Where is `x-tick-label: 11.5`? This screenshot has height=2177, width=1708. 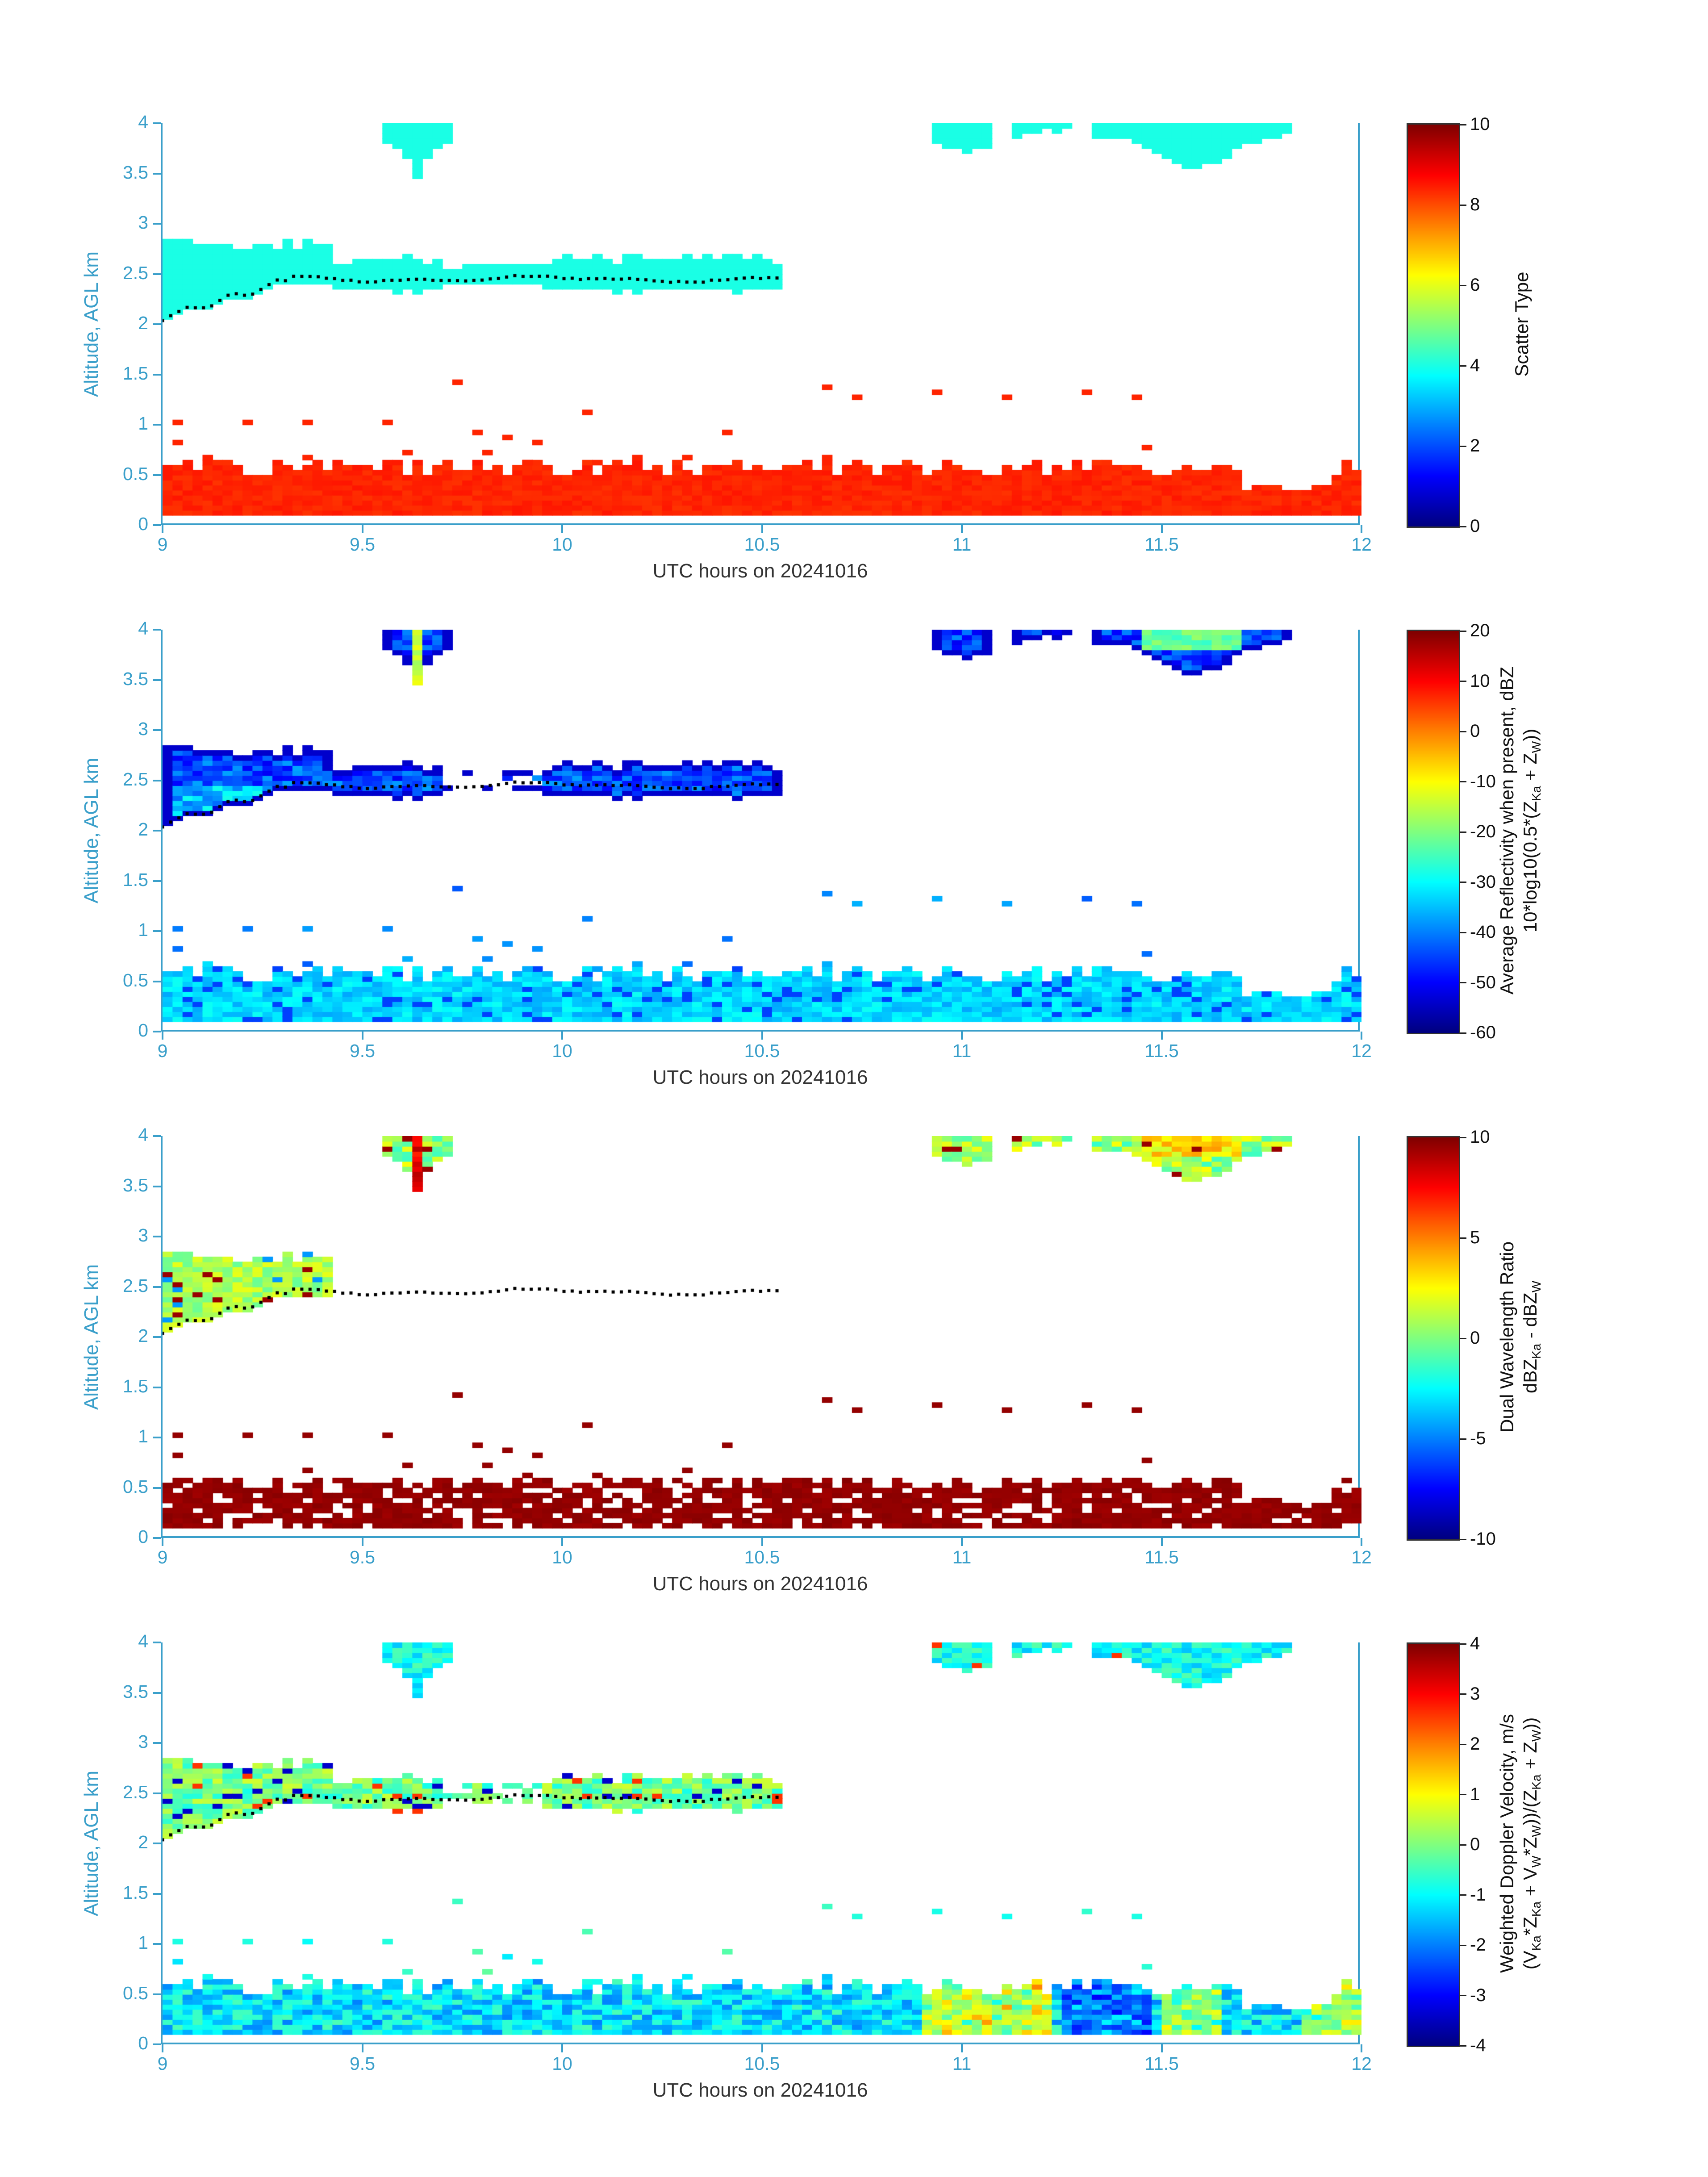
x-tick-label: 11.5 is located at coordinates (1161, 544).